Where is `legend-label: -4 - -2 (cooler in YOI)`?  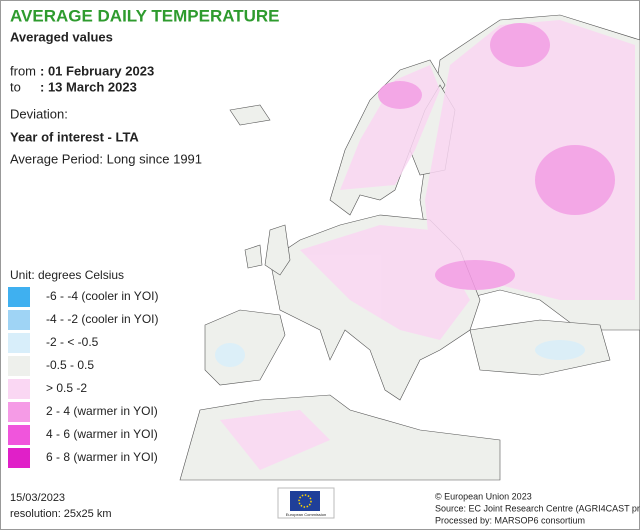 legend-label: -4 - -2 (cooler in YOI) is located at coordinates (102, 319).